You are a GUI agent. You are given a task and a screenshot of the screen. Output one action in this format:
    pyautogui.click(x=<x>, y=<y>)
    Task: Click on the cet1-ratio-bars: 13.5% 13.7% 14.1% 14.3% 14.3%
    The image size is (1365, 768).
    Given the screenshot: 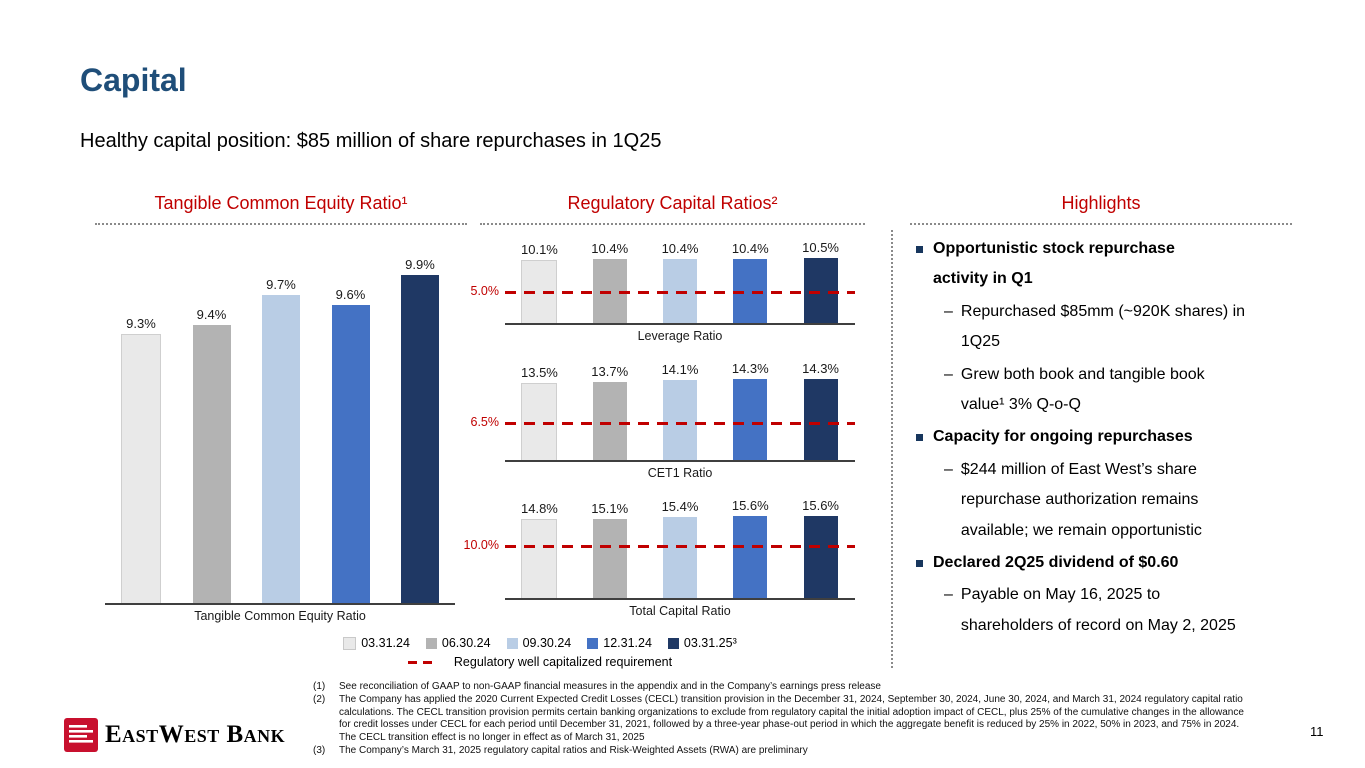 What is the action you would take?
    pyautogui.click(x=680, y=409)
    